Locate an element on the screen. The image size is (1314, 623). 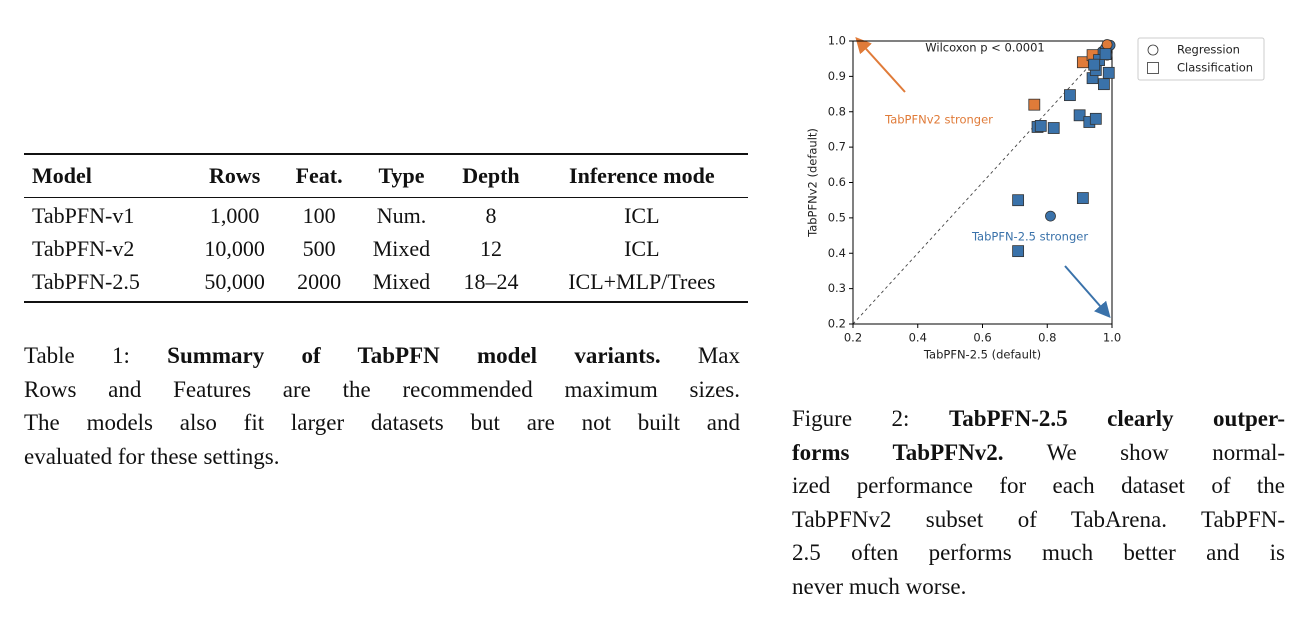
y-tick-label: 0.4 is located at coordinates (837, 253).